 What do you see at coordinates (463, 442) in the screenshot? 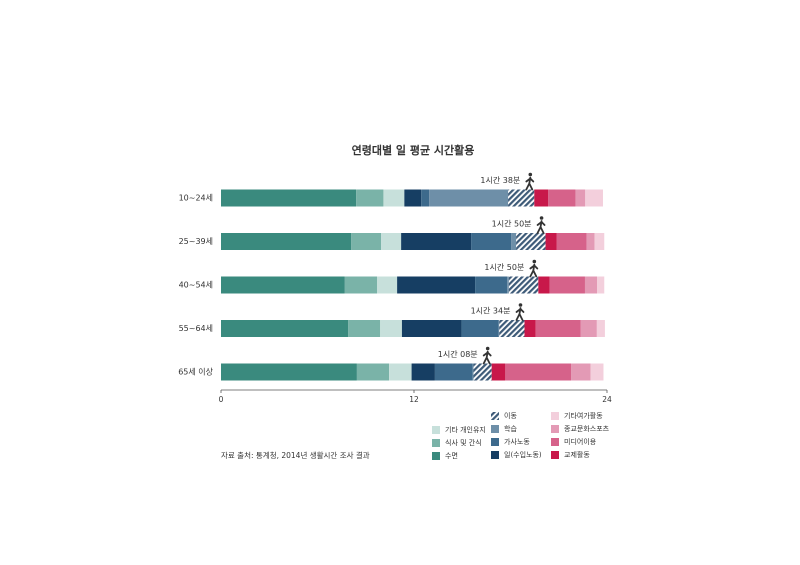
I see `legend-label: 식사 및 간식` at bounding box center [463, 442].